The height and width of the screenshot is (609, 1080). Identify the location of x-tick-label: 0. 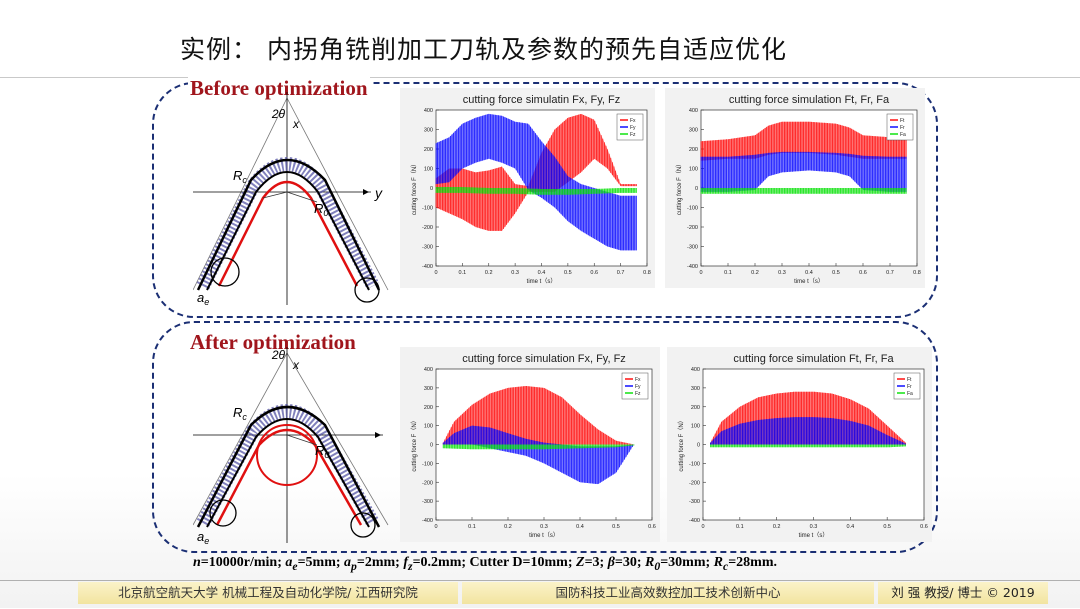
(435, 273).